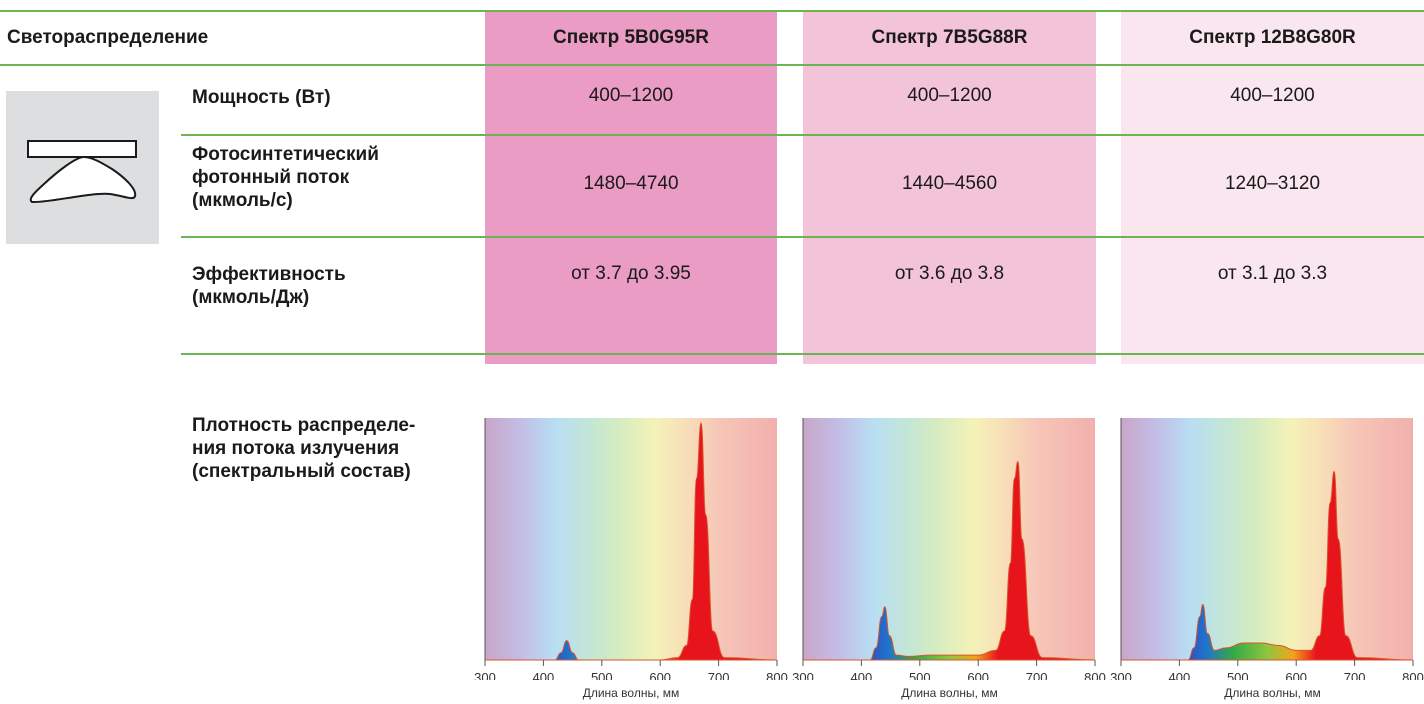  Describe the element at coordinates (949, 95) in the screenshot. I see `cell-power-2: 400–1200` at that location.